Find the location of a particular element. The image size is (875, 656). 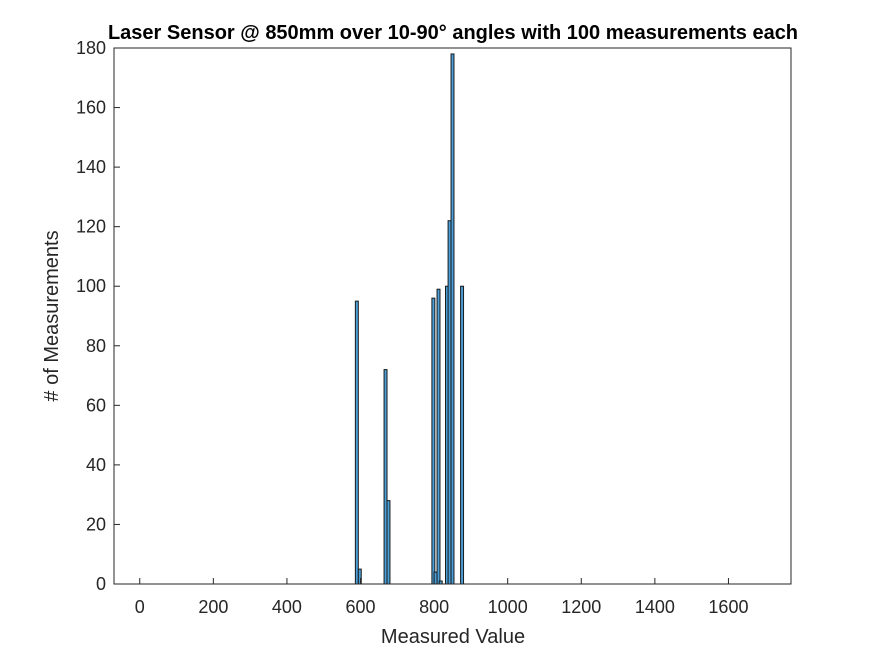

bars-group is located at coordinates (409, 319).